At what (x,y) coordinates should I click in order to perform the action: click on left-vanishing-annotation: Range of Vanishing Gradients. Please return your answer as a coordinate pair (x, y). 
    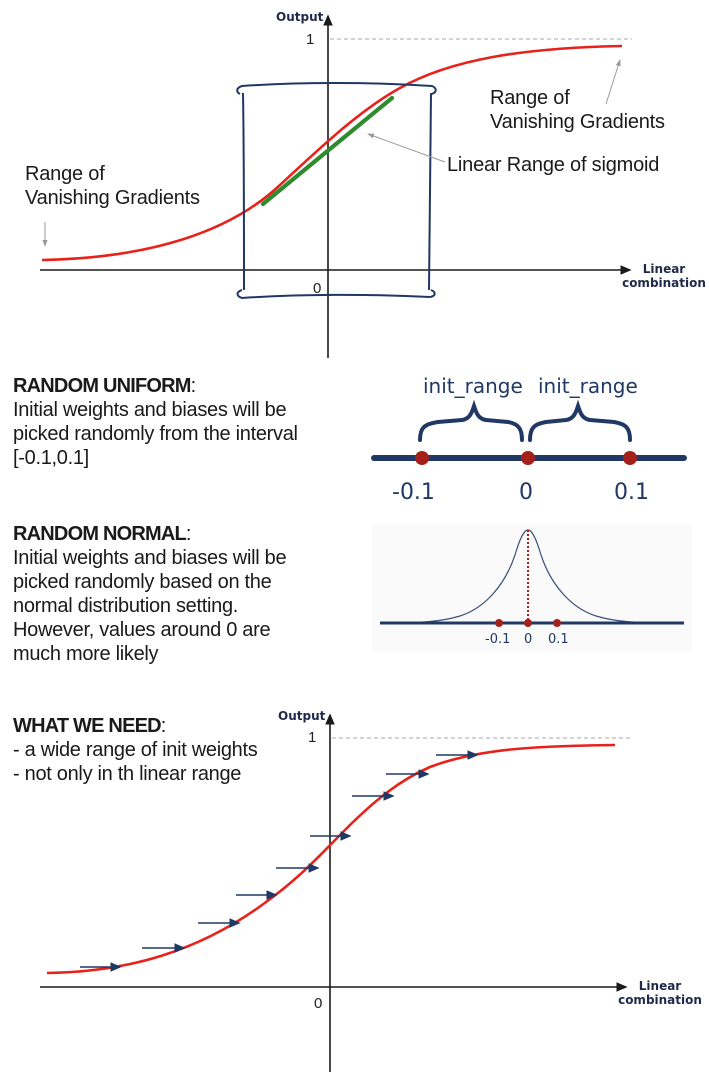
    Looking at the image, I should click on (112, 186).